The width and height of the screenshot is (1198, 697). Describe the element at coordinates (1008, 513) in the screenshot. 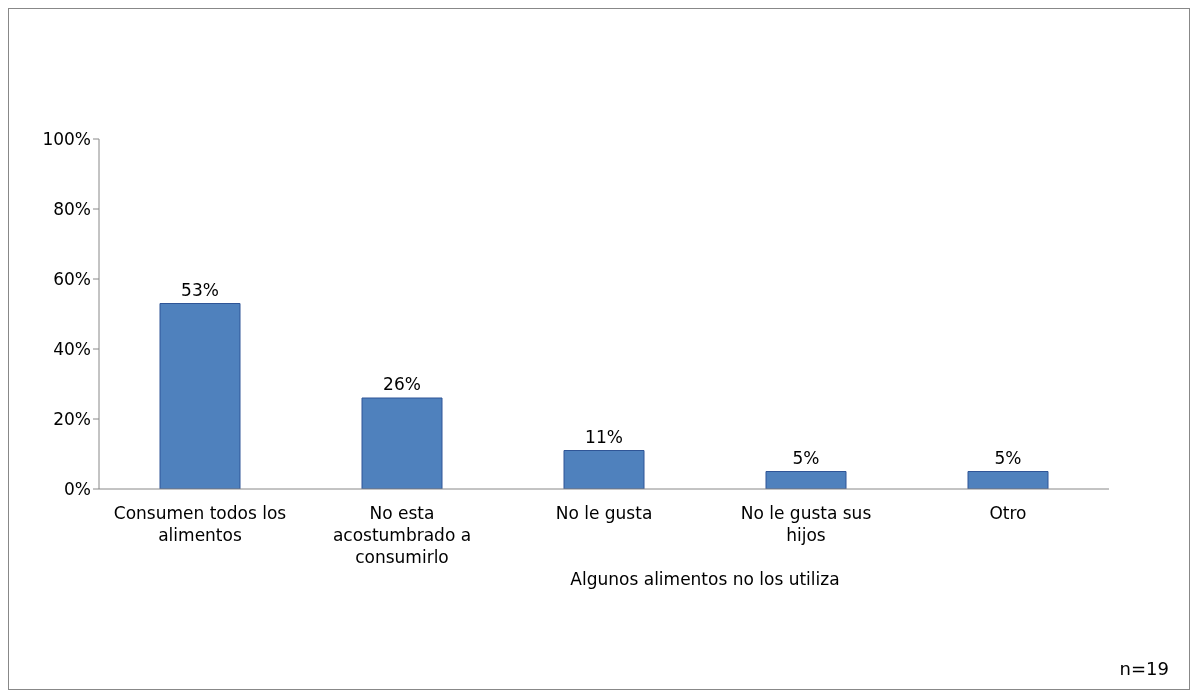

I see `x-tick-label: Otro` at that location.